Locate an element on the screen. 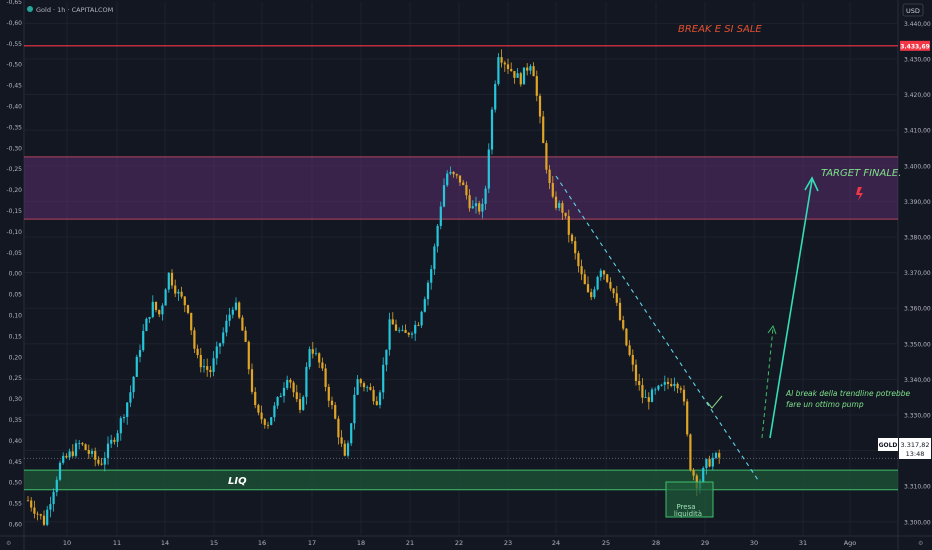  resistance-zone-purple is located at coordinates (461, 188).